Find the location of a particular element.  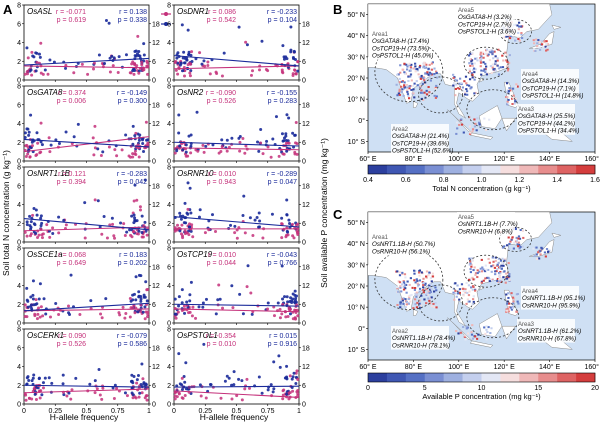

x-tick-label: 0 is located at coordinates (24, 411).